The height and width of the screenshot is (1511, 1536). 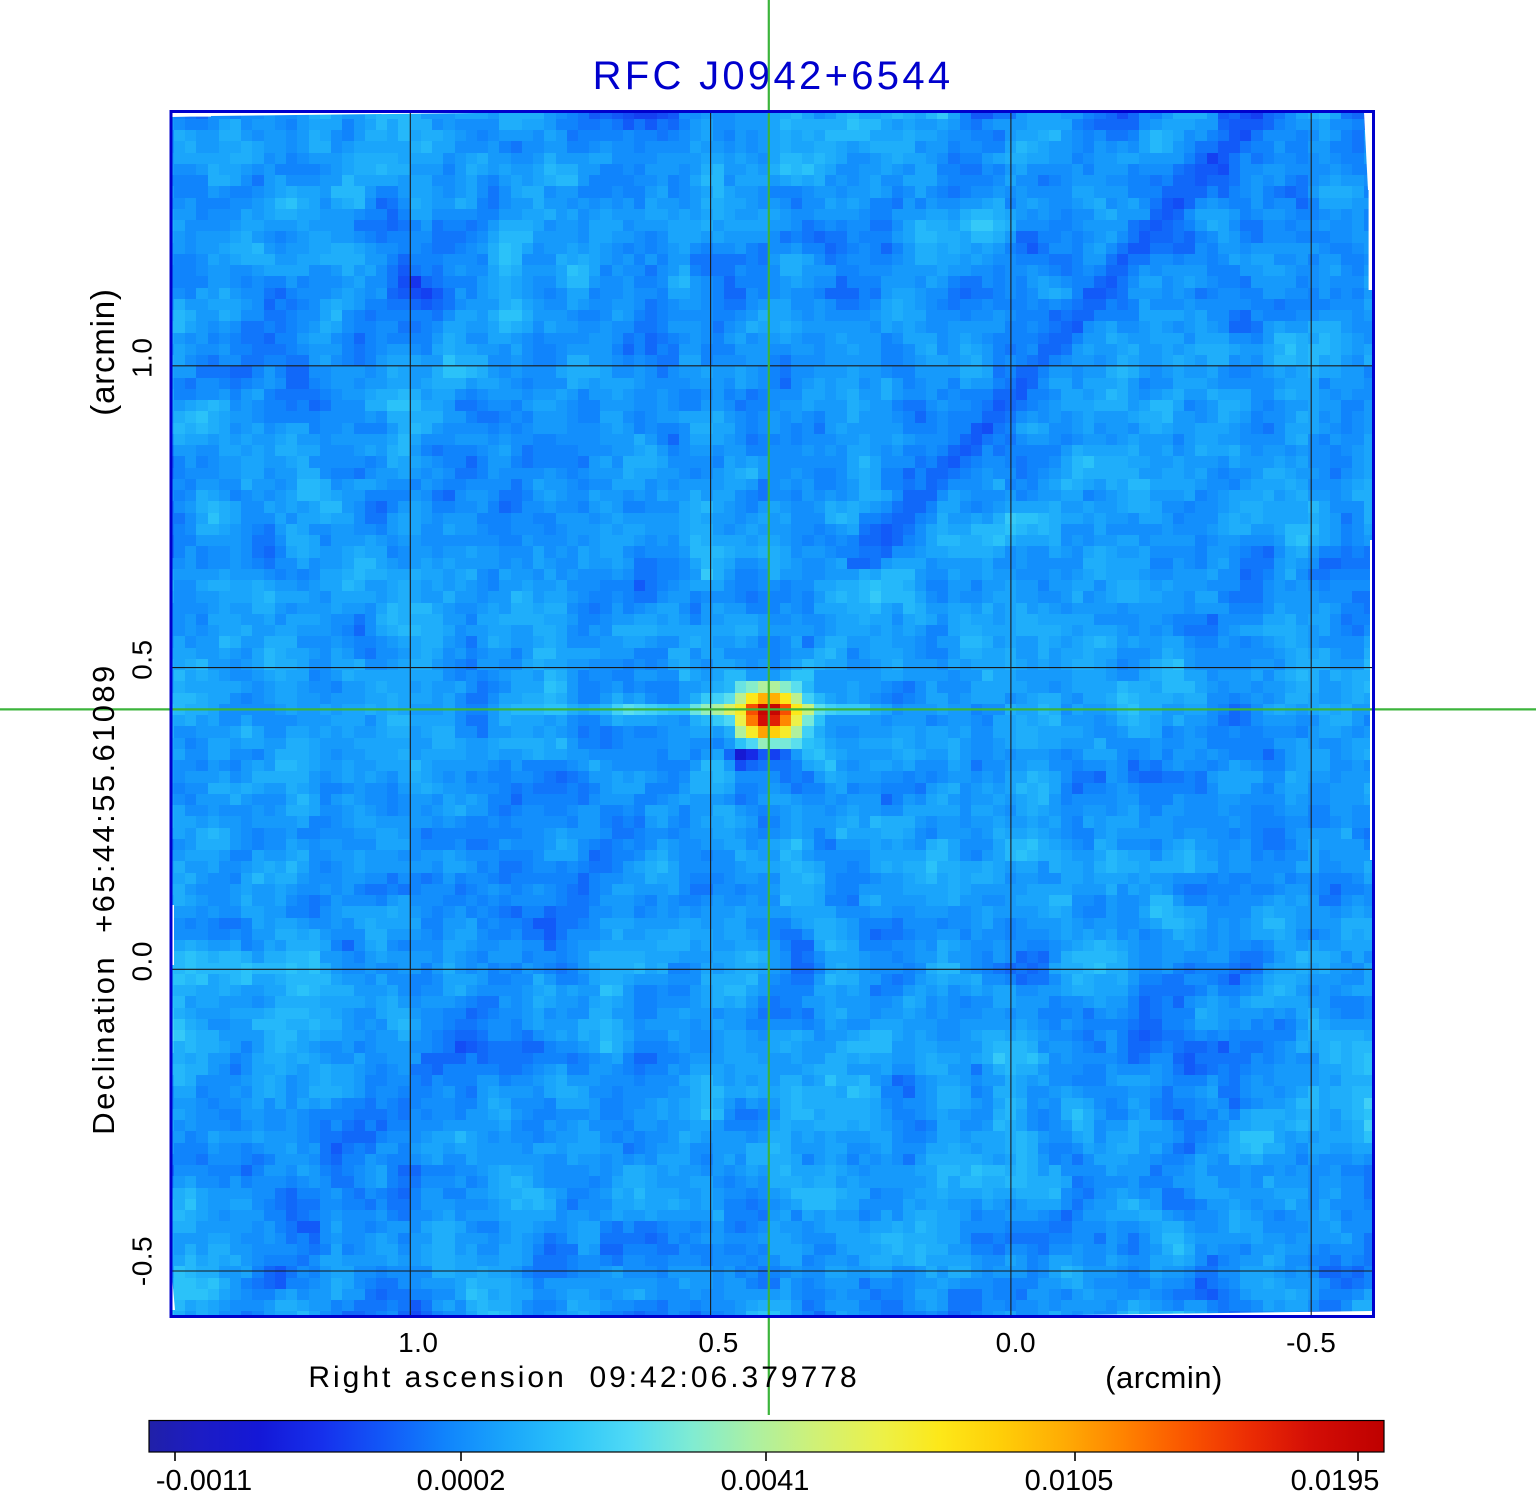 What do you see at coordinates (1069, 1481) in the screenshot?
I see `svg-text: 0.0105` at bounding box center [1069, 1481].